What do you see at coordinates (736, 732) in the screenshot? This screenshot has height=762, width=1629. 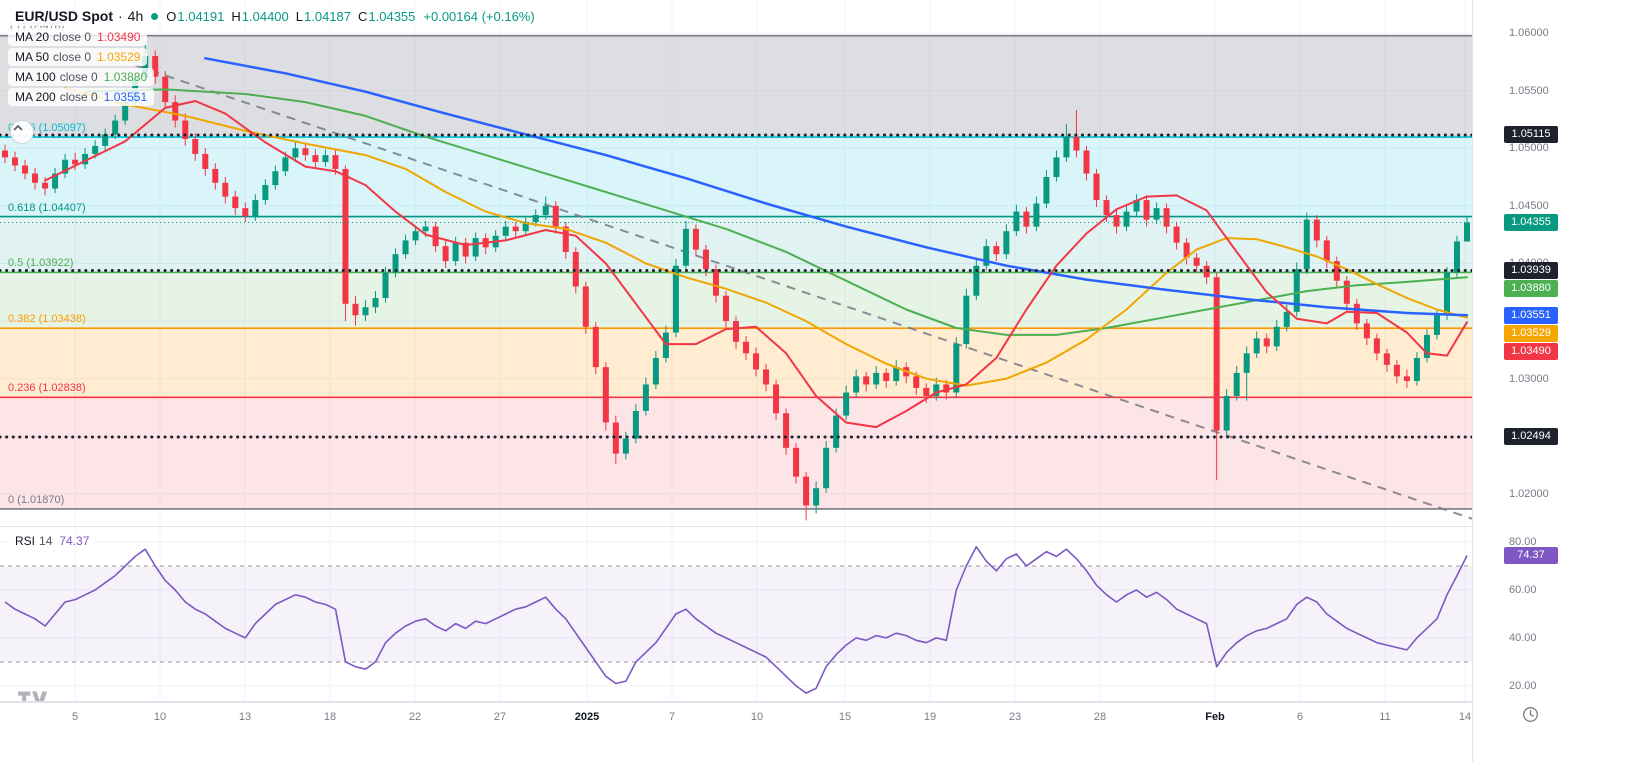 I see `time-axis: 5 10 13 18 22 27 2025 7 10 15 19 23 28 Feb 6 11 14` at bounding box center [736, 732].